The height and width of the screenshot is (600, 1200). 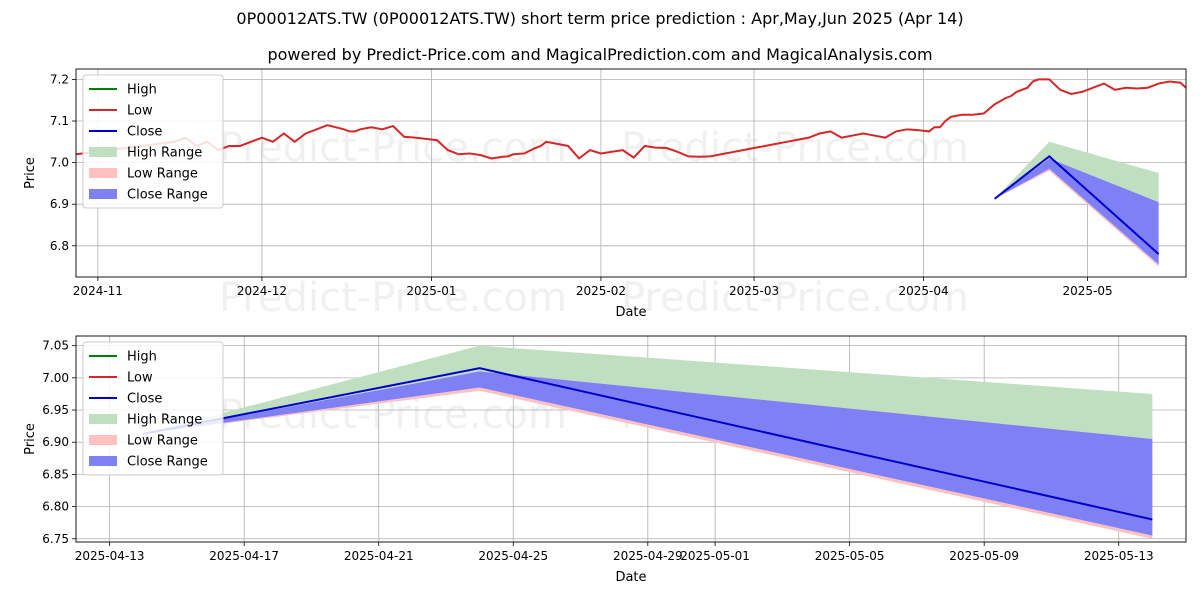 What do you see at coordinates (379, 556) in the screenshot?
I see `x-tick-label: 2025-04-21` at bounding box center [379, 556].